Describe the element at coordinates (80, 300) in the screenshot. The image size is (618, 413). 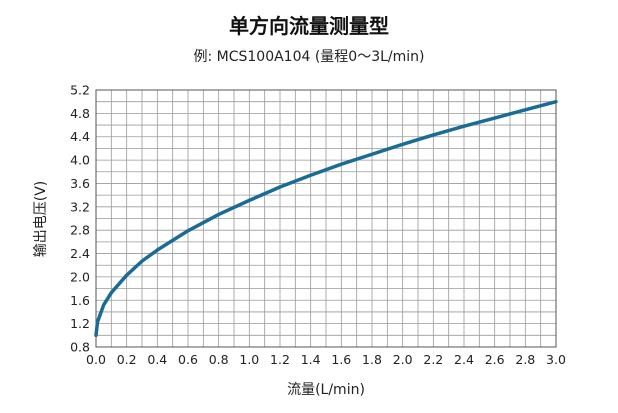
I see `y-tick-label: 1.6` at that location.